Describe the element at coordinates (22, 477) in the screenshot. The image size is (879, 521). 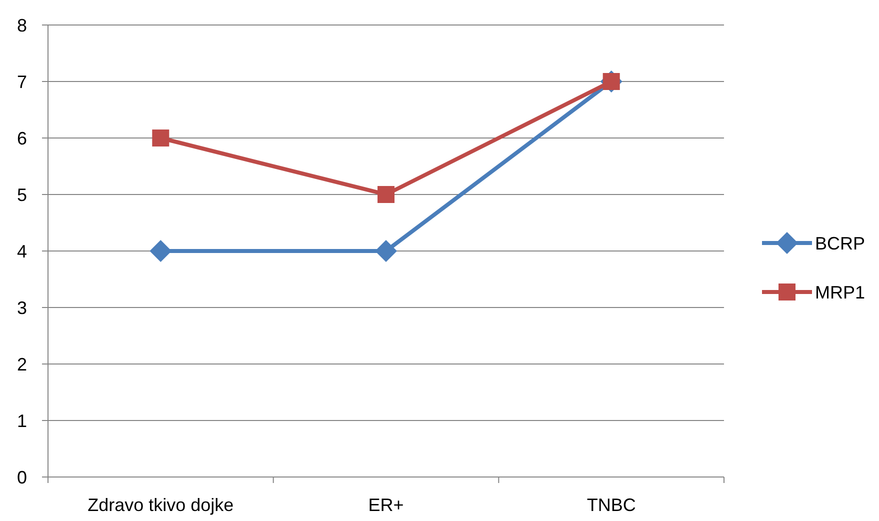
I see `y-tick-label: 0` at that location.